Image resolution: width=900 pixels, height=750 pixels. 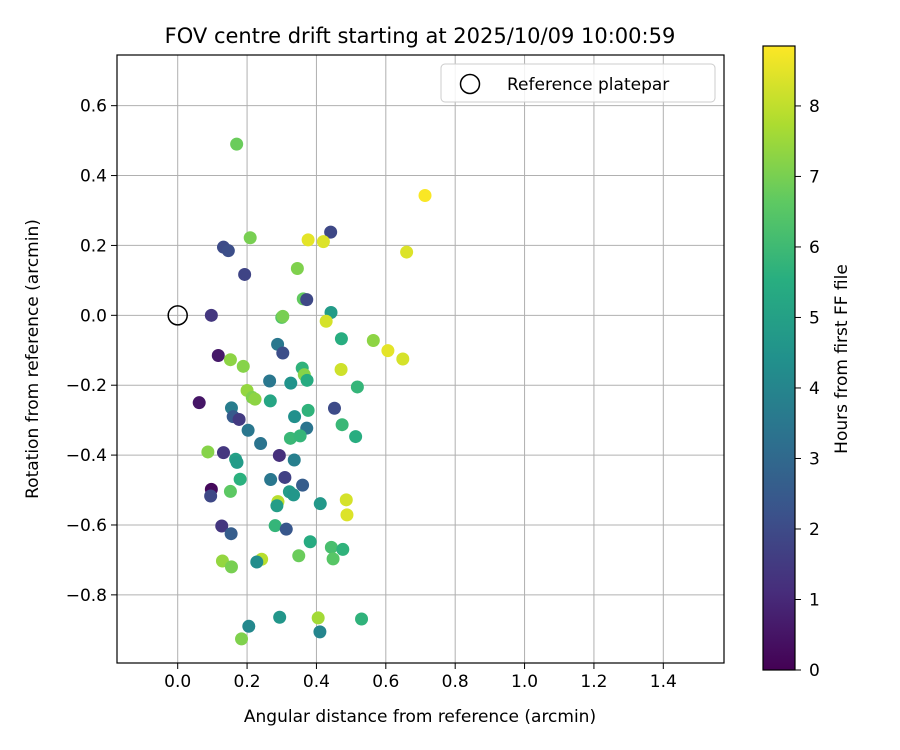 I want to click on x-tick-label: 0.6, so click(x=385, y=682).